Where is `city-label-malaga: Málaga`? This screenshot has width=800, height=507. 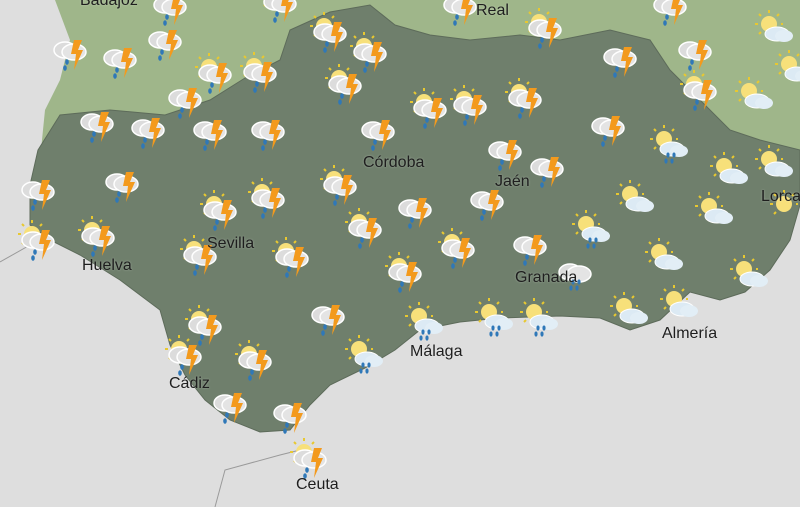
city-label-malaga: Málaga is located at coordinates (436, 351).